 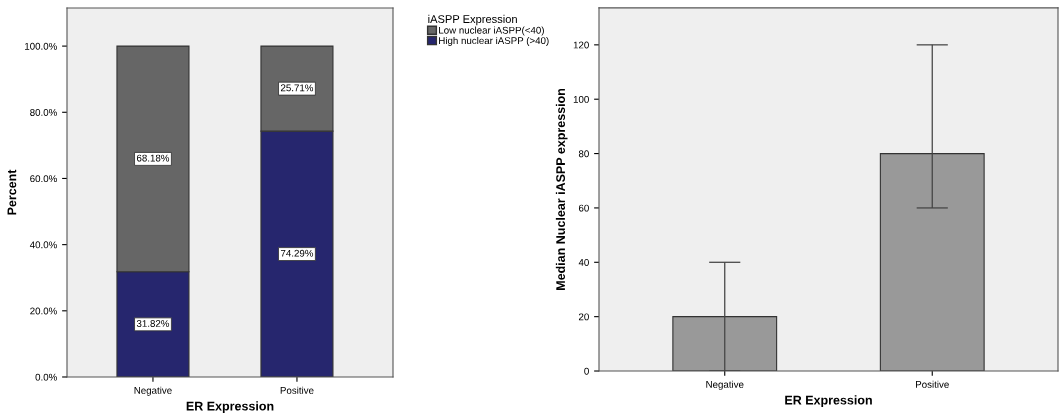 I want to click on y-tick-label: 40.0%, so click(x=43, y=245).